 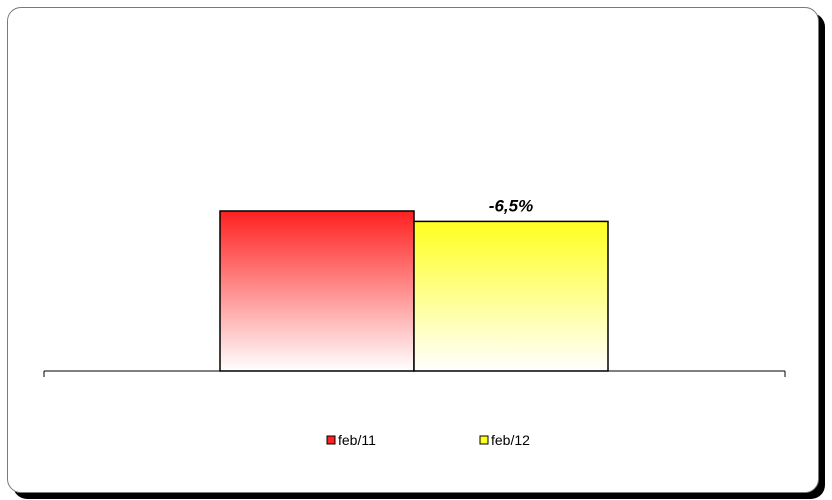 I want to click on legend-swatch-feb11, so click(x=331, y=440).